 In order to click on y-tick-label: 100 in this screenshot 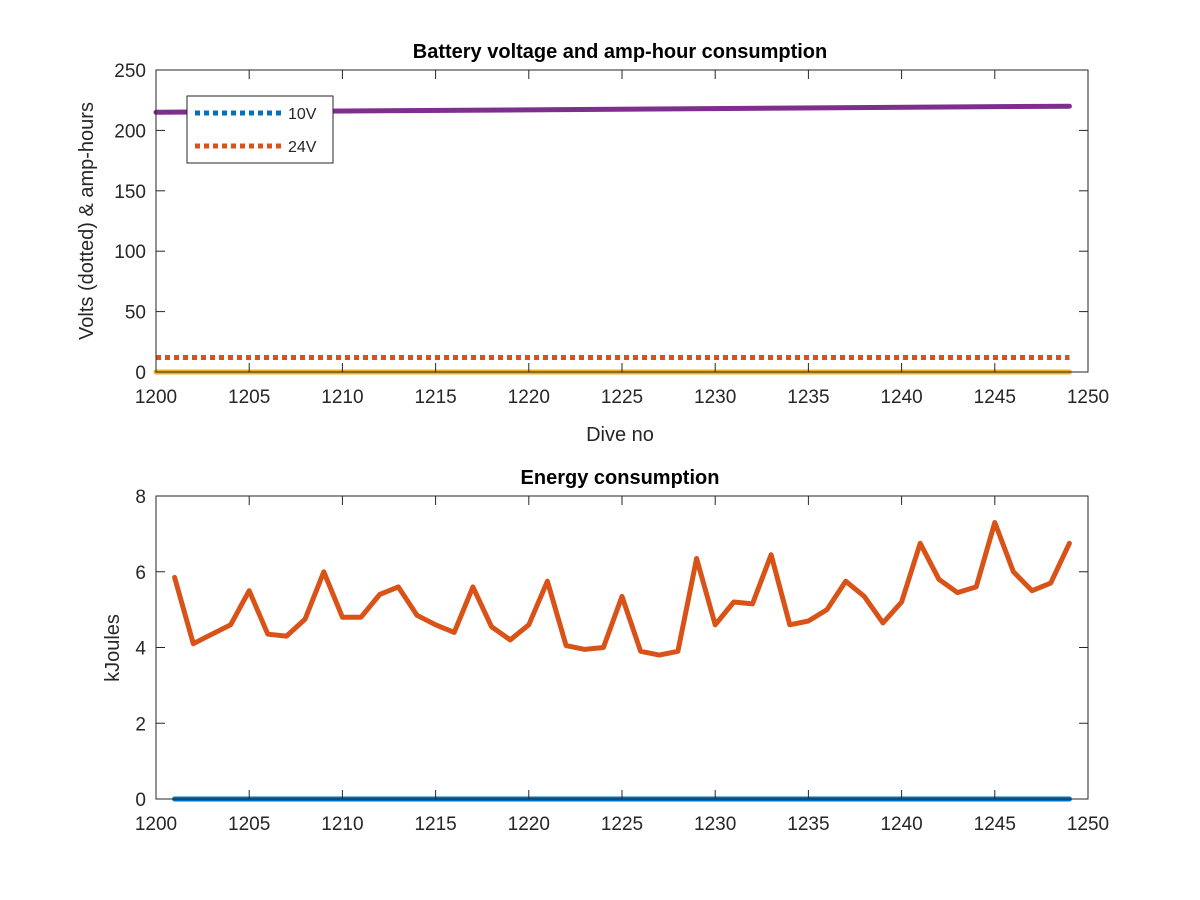, I will do `click(130, 252)`.